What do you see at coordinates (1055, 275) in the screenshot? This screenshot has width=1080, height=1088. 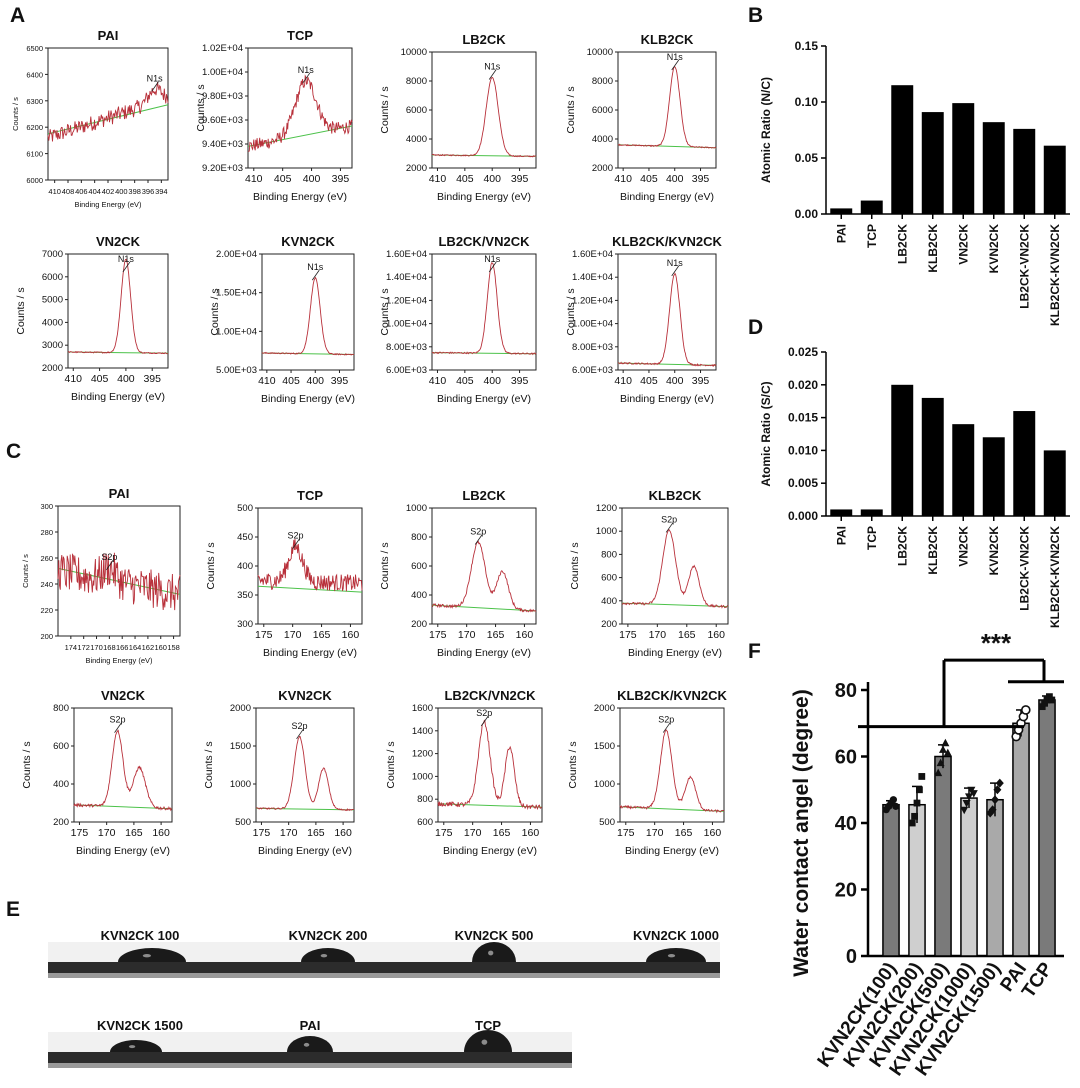 I see `x-tick-label: KLB2CK-KVN2CK` at bounding box center [1055, 275].